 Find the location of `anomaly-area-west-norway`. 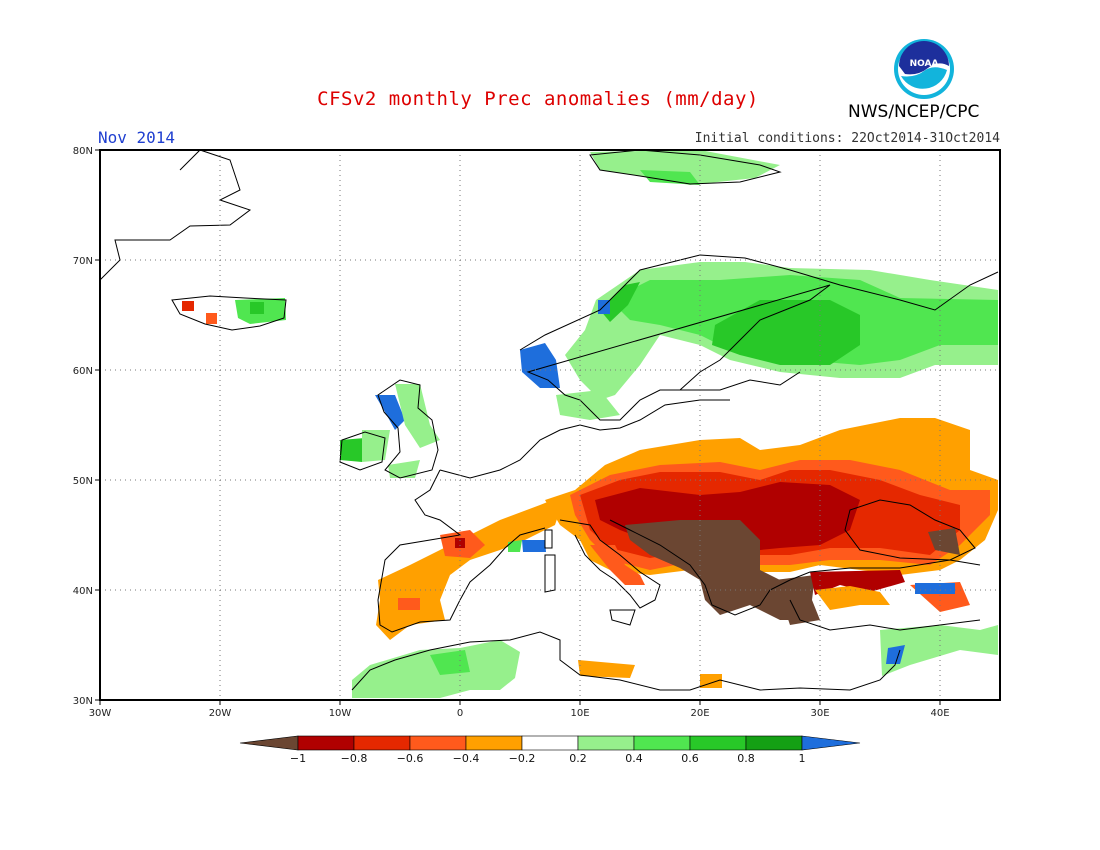

anomaly-area-west-norway is located at coordinates (540, 365).